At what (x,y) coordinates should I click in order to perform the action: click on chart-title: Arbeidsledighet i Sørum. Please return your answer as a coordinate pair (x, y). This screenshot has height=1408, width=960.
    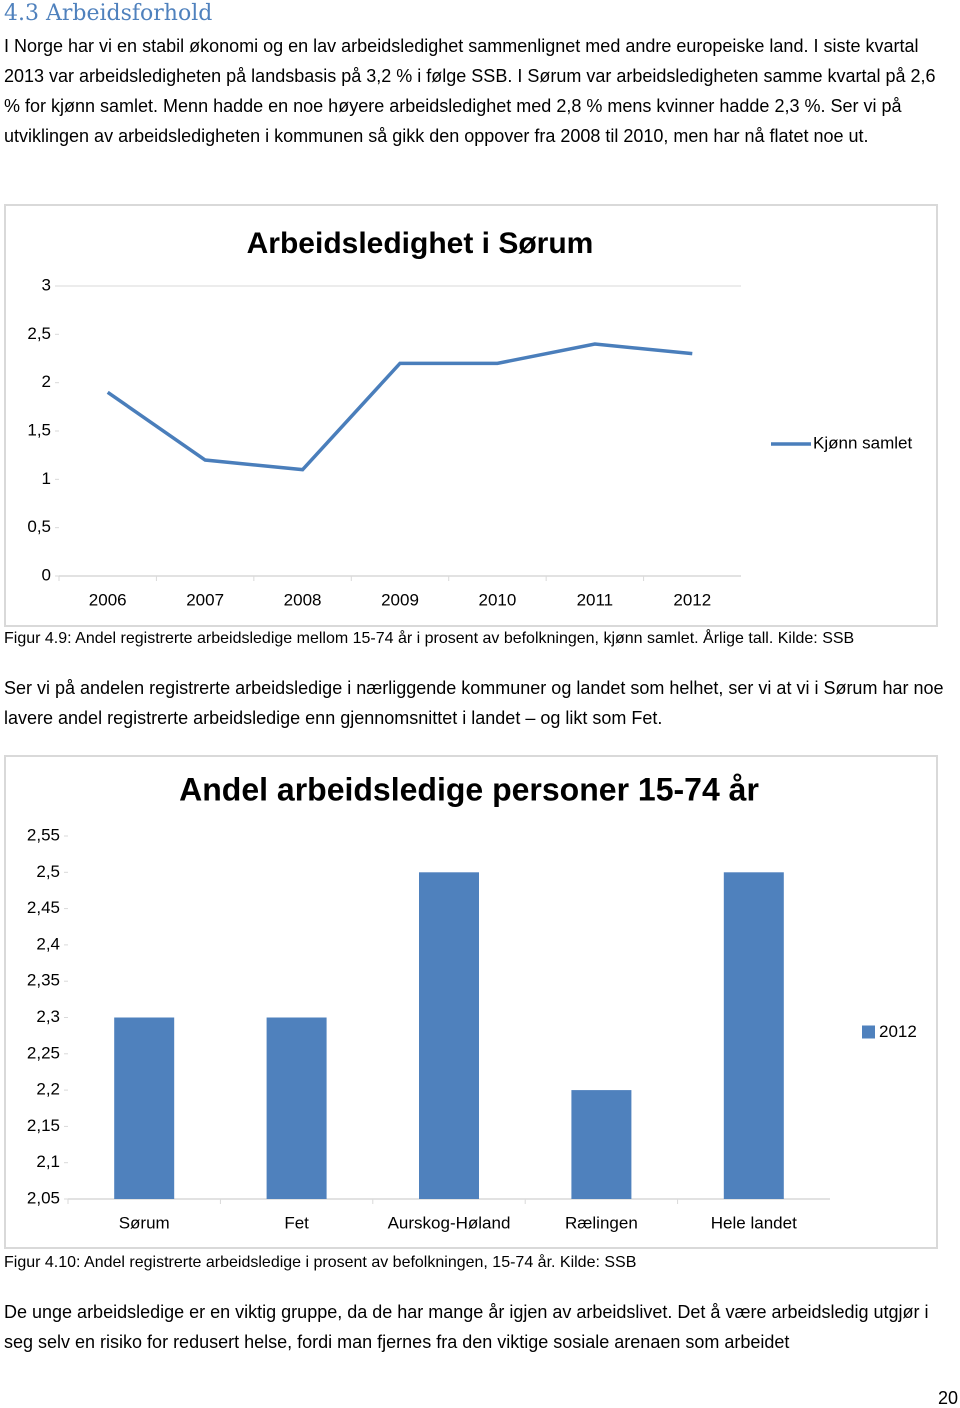
    Looking at the image, I should click on (420, 243).